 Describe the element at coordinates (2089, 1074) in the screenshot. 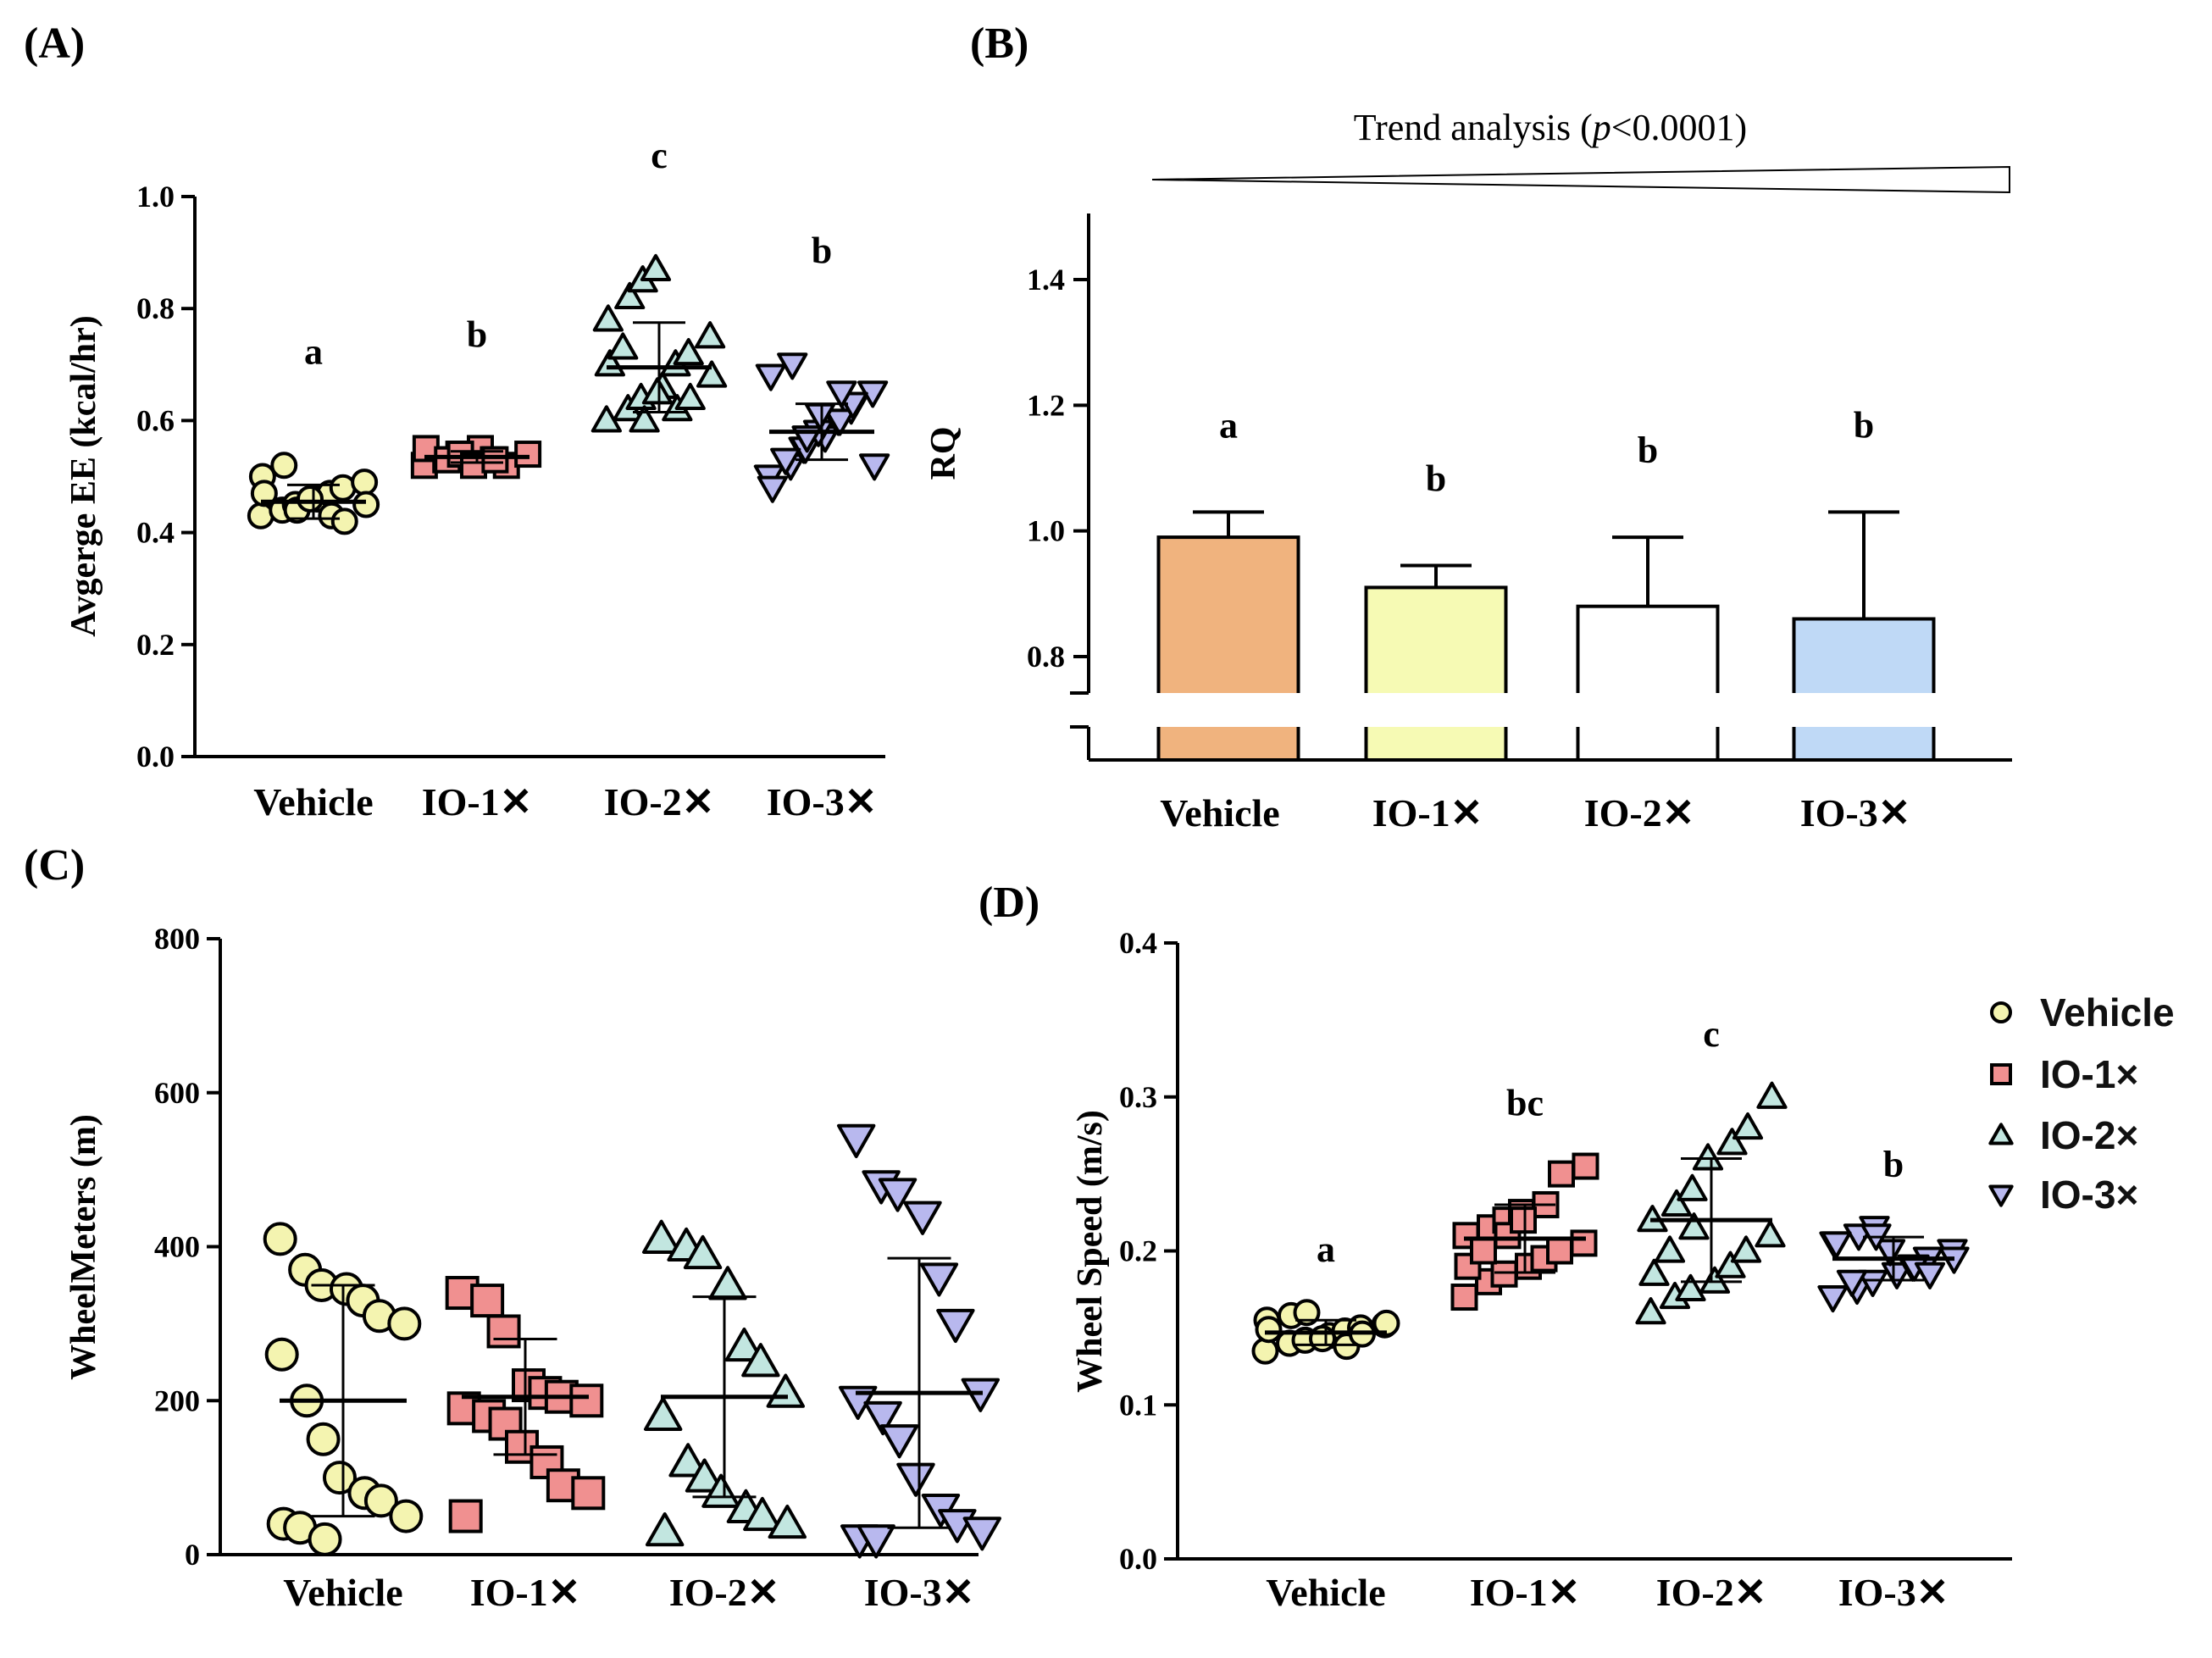

I see `legend-label: IO-1×` at that location.